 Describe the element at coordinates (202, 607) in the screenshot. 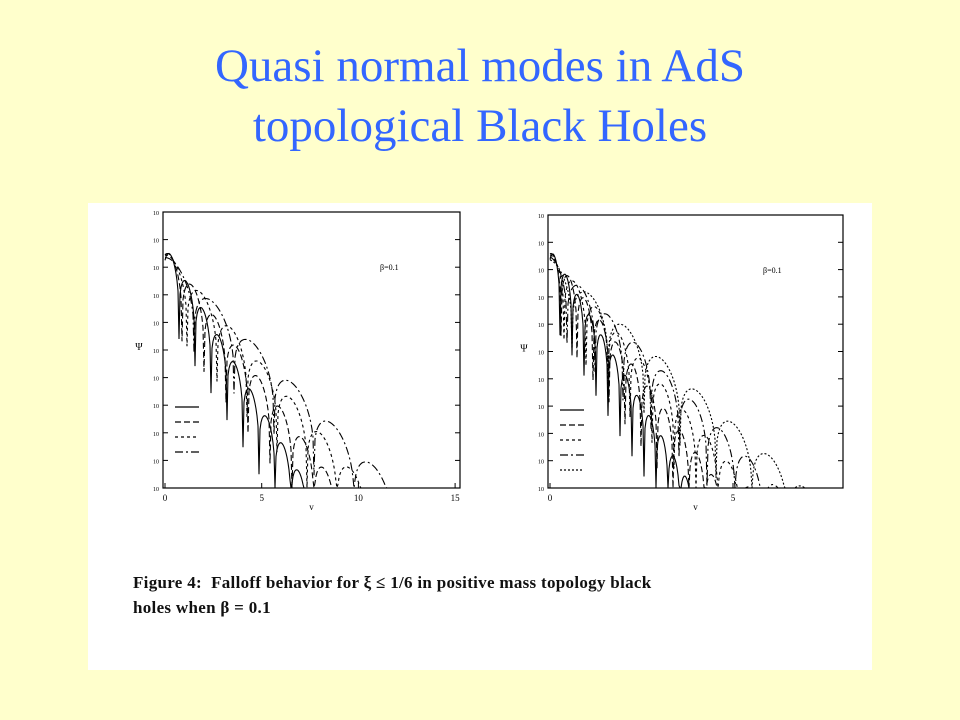

I see `caption: holes when β = 0.1` at that location.